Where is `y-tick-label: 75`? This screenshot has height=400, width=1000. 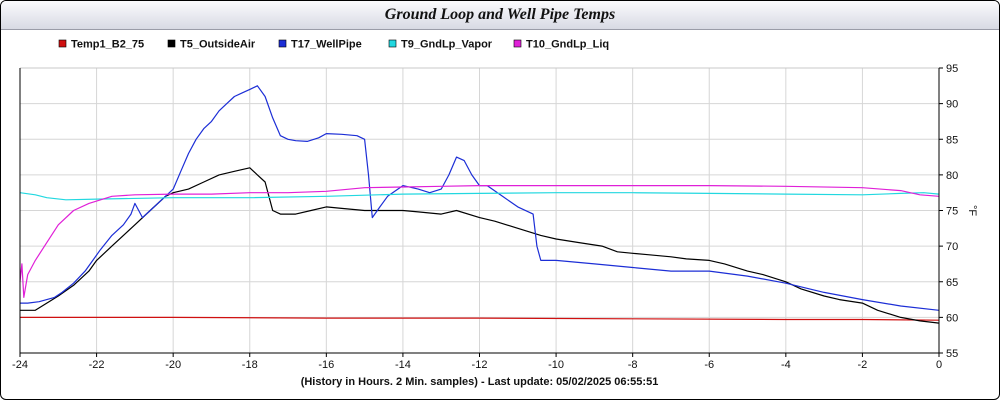
y-tick-label: 75 is located at coordinates (952, 212).